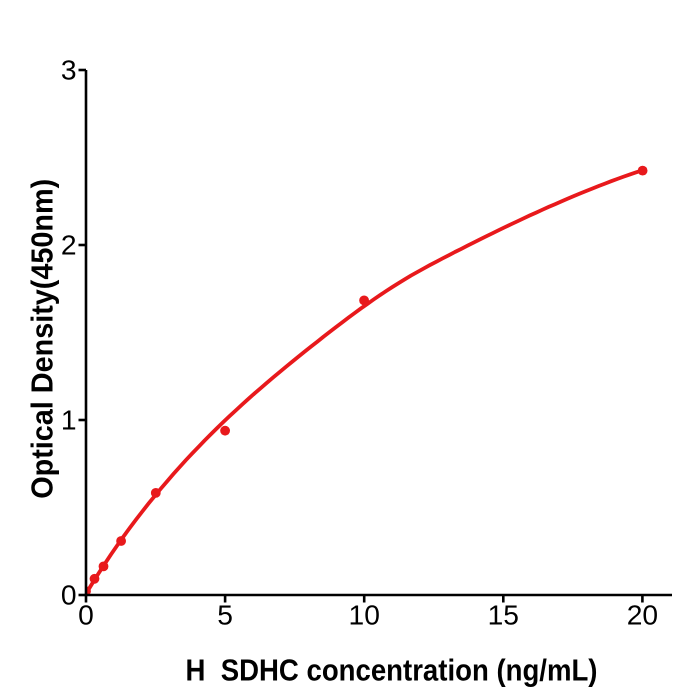 The image size is (700, 700). What do you see at coordinates (69, 420) in the screenshot?
I see `svg-text: 1` at bounding box center [69, 420].